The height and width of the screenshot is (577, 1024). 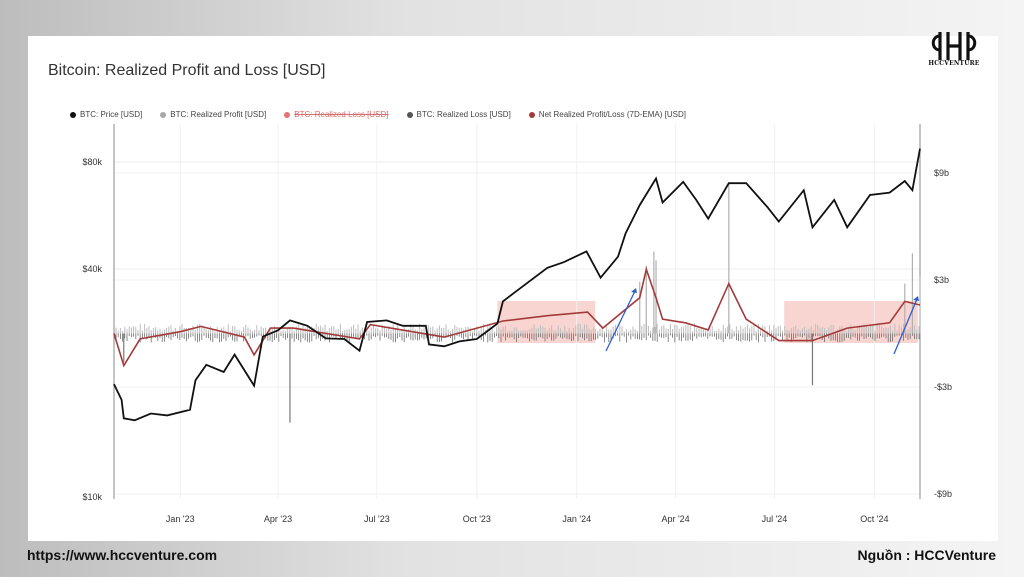 What do you see at coordinates (278, 519) in the screenshot?
I see `x-tick-label: Apr '23` at bounding box center [278, 519].